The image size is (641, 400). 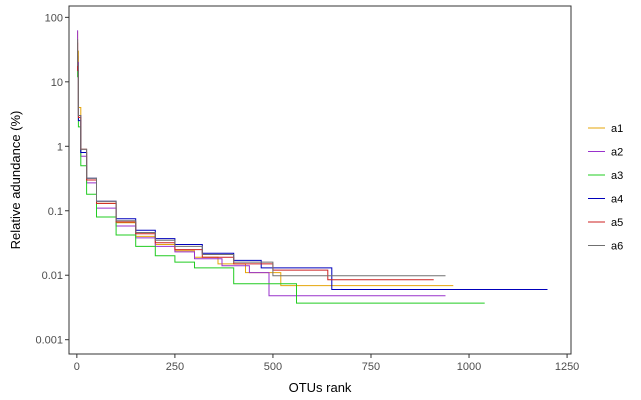 I want to click on x-axis-title: OTUs rank, so click(x=320, y=387).